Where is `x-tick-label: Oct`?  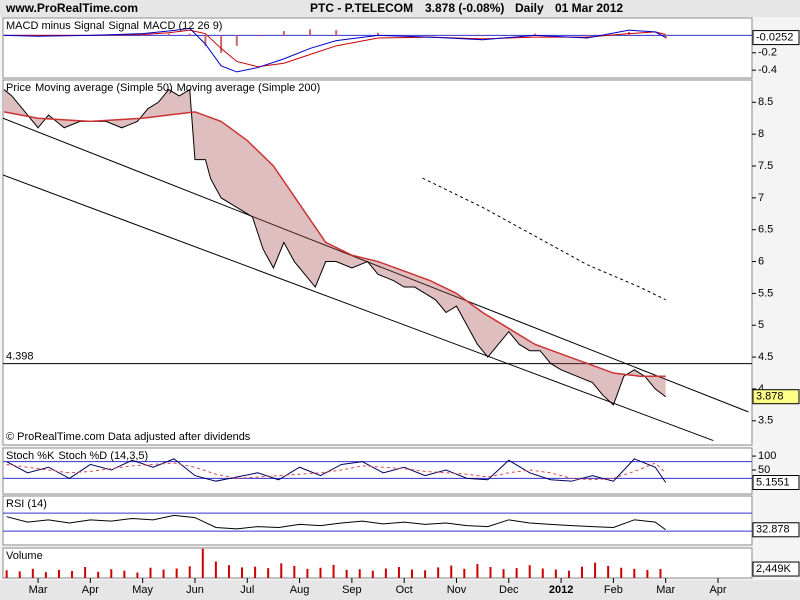 x-tick-label: Oct is located at coordinates (404, 590).